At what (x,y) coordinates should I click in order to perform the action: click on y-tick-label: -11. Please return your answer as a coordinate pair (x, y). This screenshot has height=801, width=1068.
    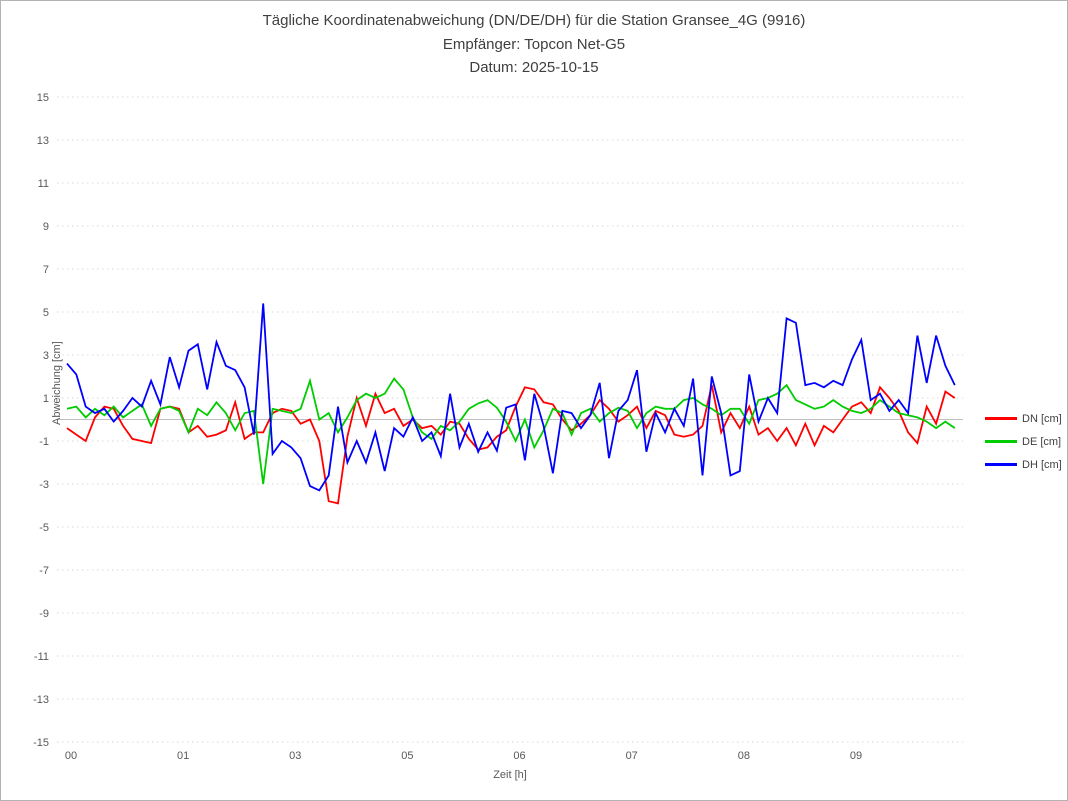
    Looking at the image, I should click on (41, 657).